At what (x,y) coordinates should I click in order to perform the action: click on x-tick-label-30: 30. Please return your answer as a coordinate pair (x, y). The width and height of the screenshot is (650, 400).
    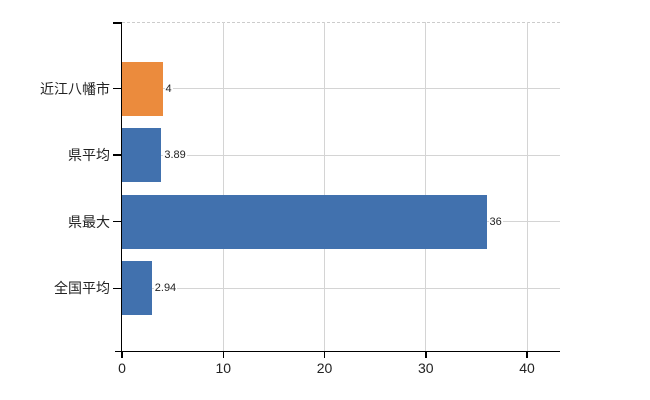
    Looking at the image, I should click on (425, 368).